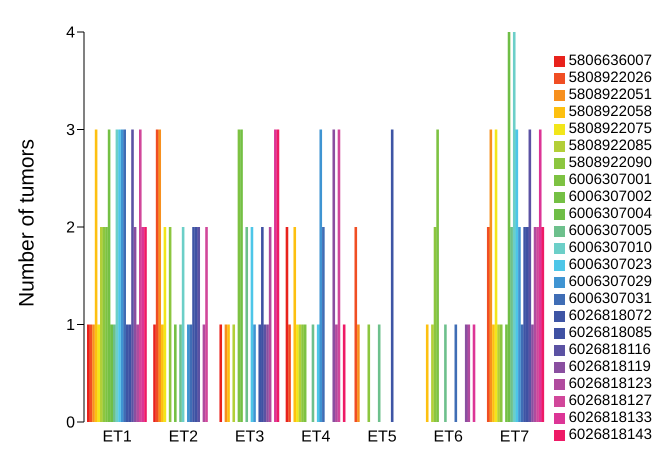  I want to click on legend-label: 6006307005, so click(610, 230).